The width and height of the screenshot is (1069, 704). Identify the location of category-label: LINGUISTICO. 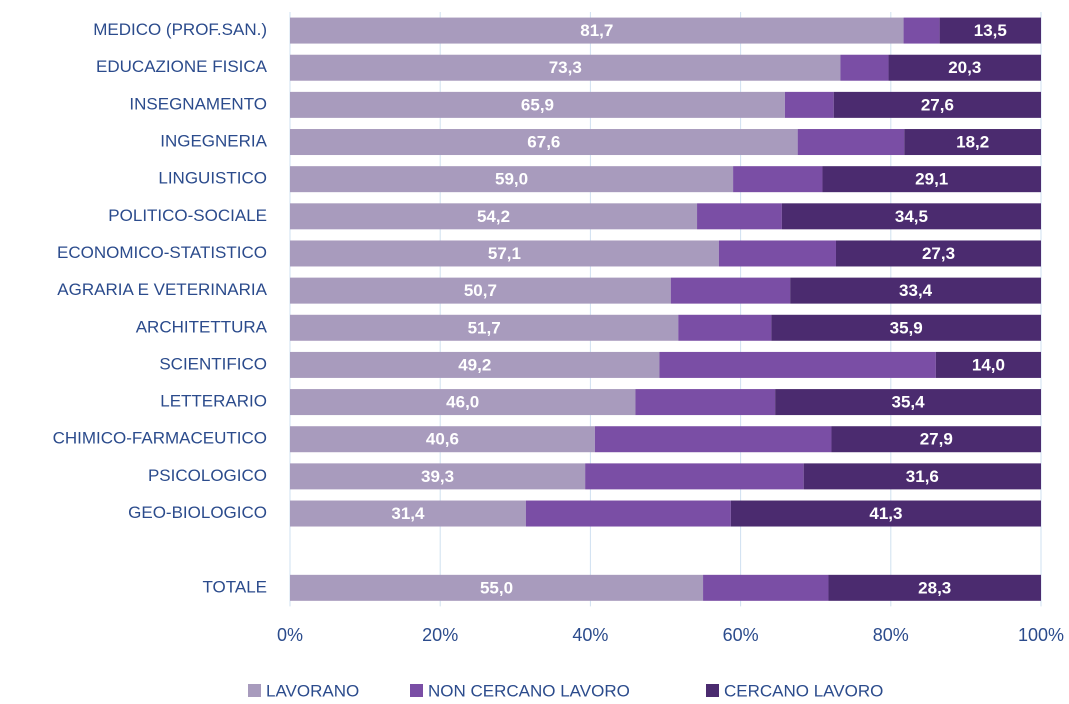
(212, 178).